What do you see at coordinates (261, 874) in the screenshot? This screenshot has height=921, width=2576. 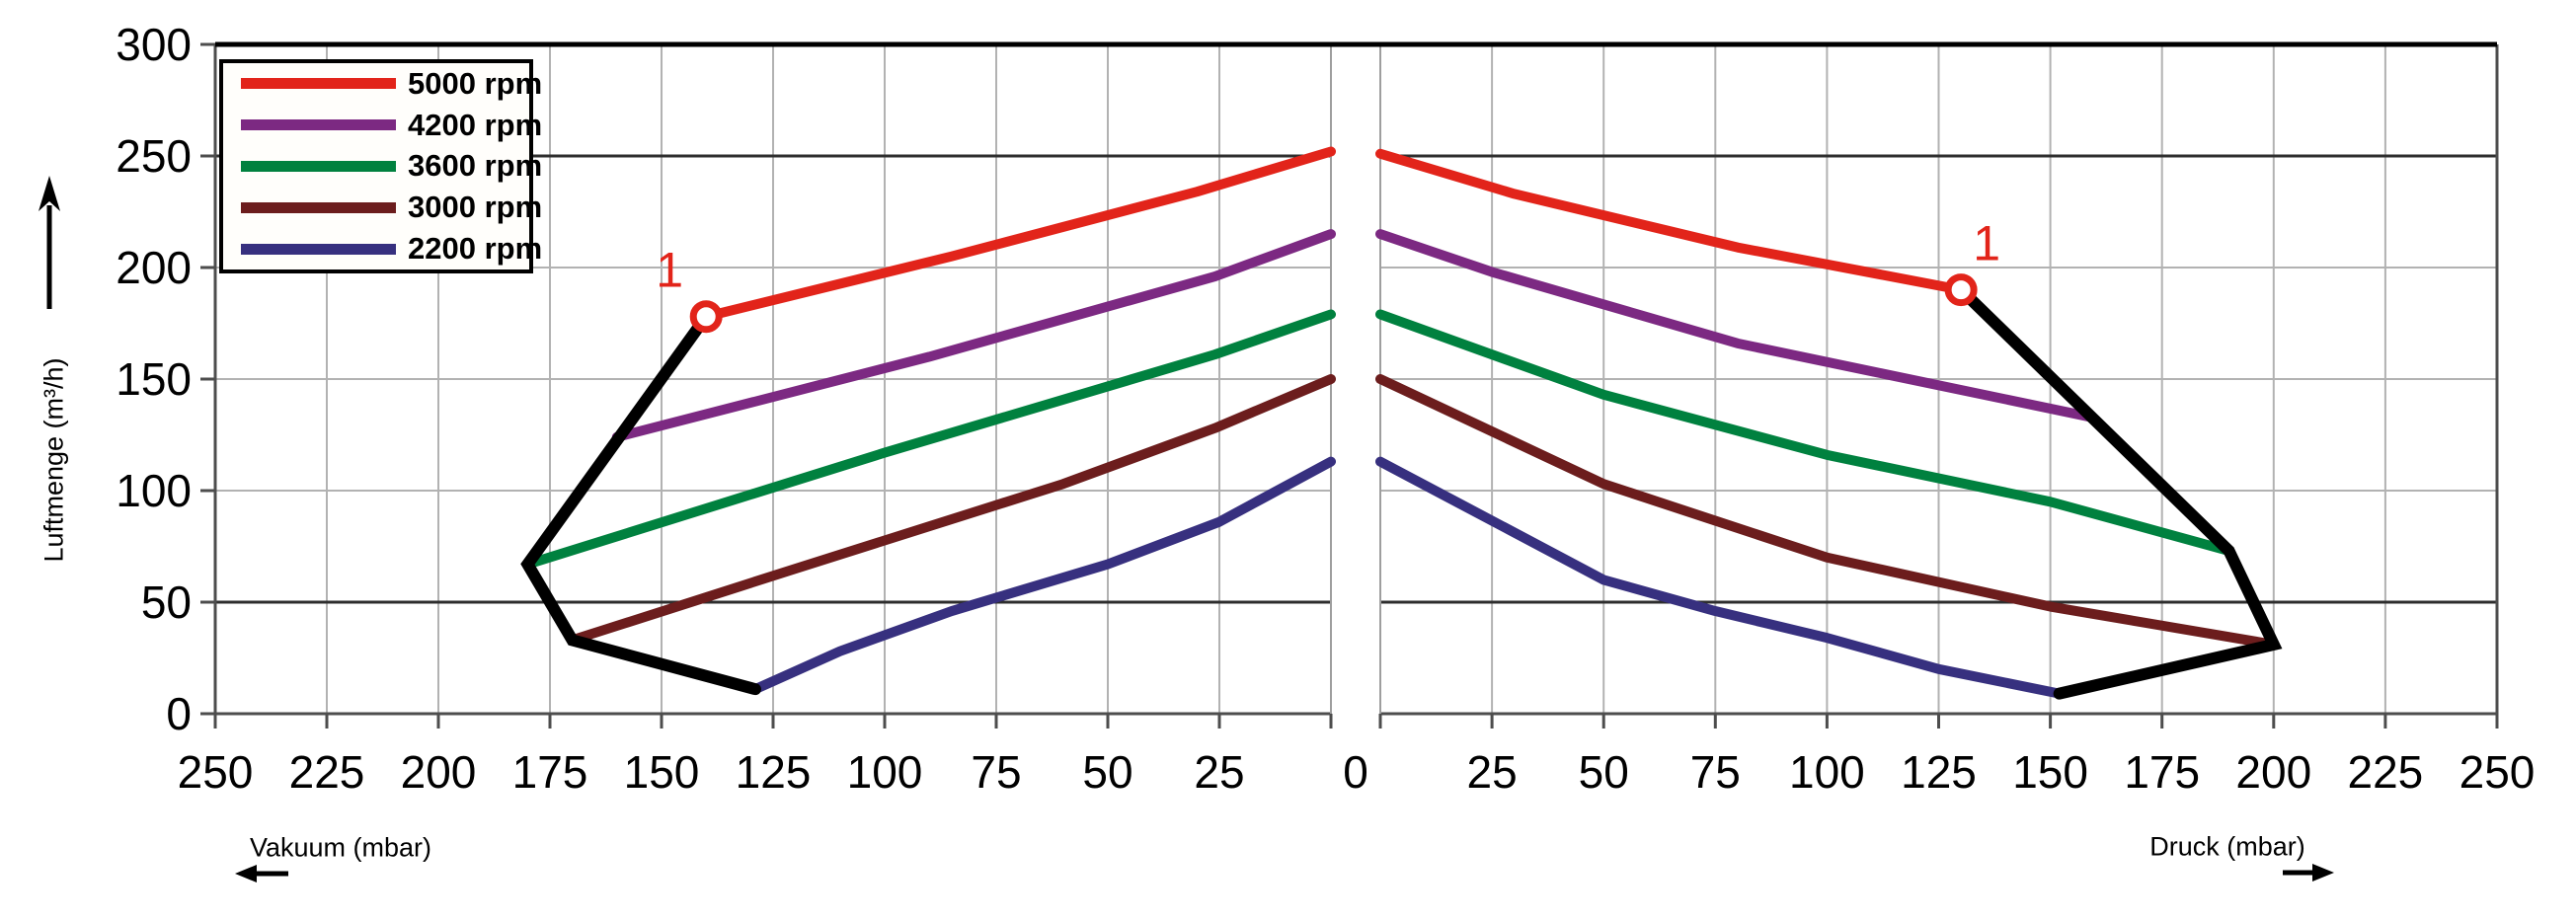 I see `vakuum-direction-arrow-icon` at bounding box center [261, 874].